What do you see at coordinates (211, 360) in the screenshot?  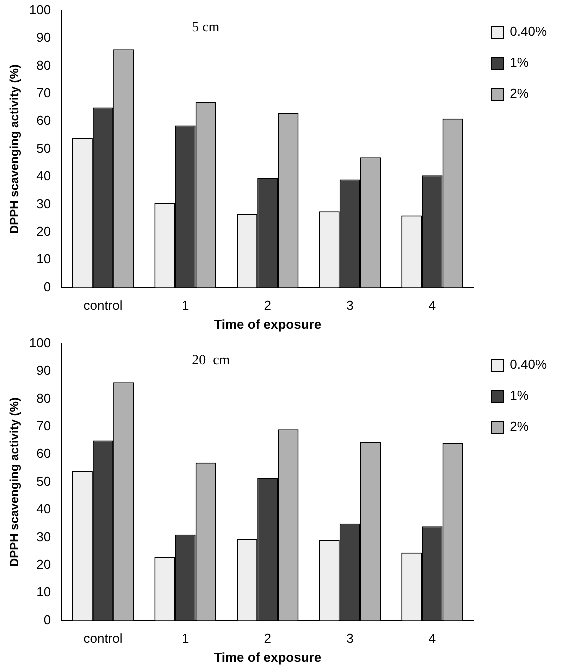 I see `annotation: 20 cm` at bounding box center [211, 360].